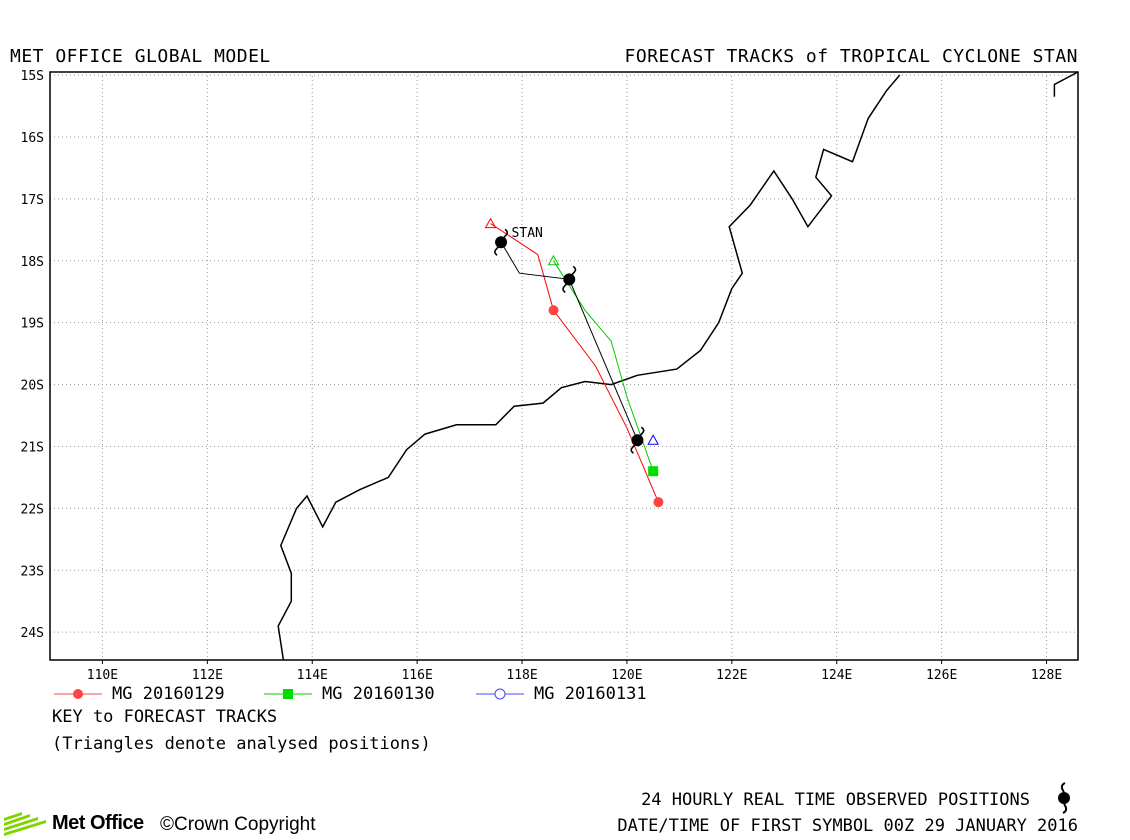 The image size is (1130, 840). What do you see at coordinates (25, 824) in the screenshot?
I see `met-office-logo-icon` at bounding box center [25, 824].